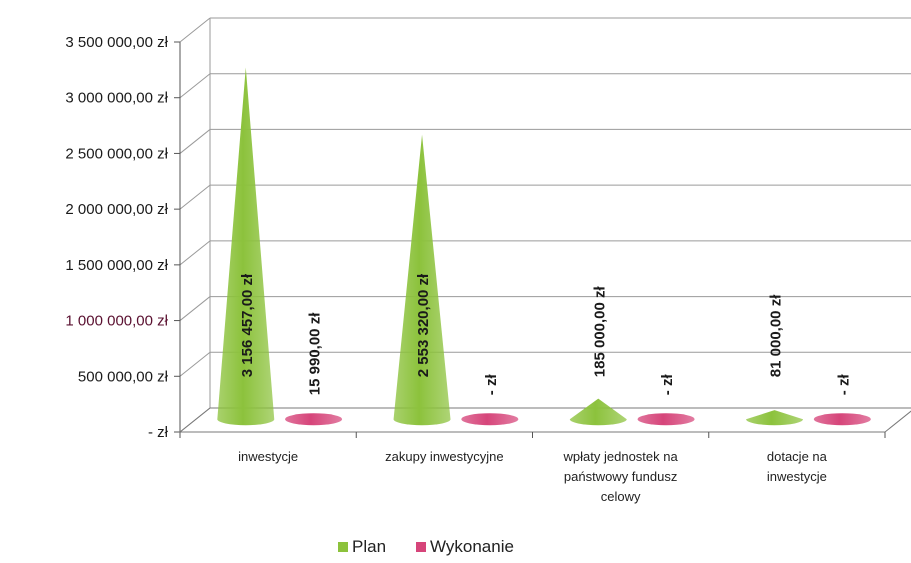 This screenshot has width=911, height=563. Describe the element at coordinates (544, 420) in the screenshot. I see `chart-floor` at that location.